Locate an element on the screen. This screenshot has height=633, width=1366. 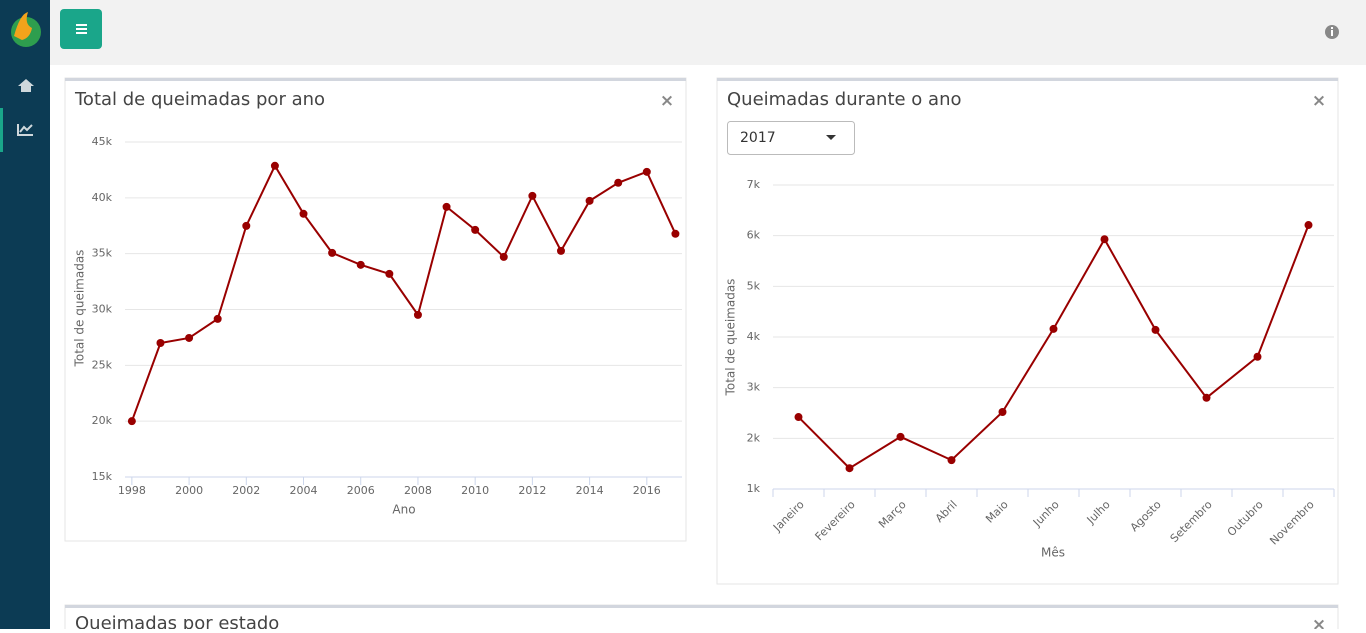
x-axis-title: Ano is located at coordinates (403, 510).